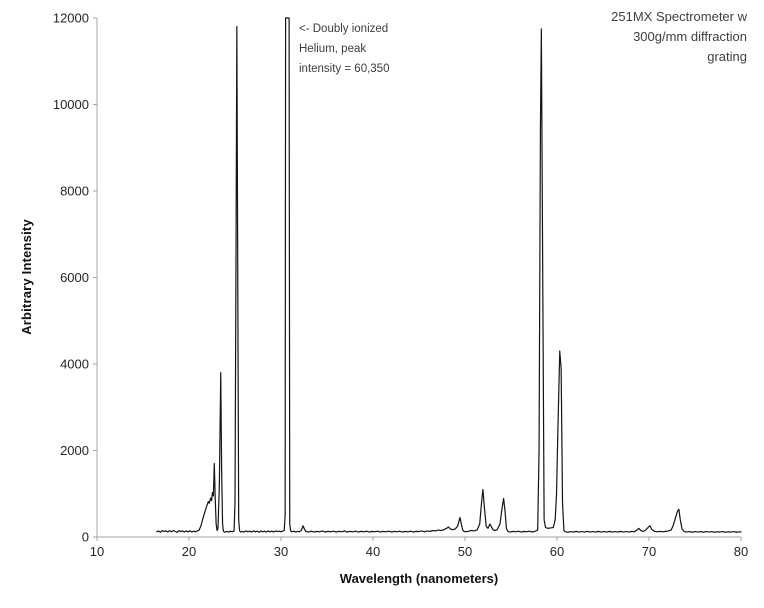 The width and height of the screenshot is (764, 608). Describe the element at coordinates (74, 364) in the screenshot. I see `y-tick-label: 4000` at that location.